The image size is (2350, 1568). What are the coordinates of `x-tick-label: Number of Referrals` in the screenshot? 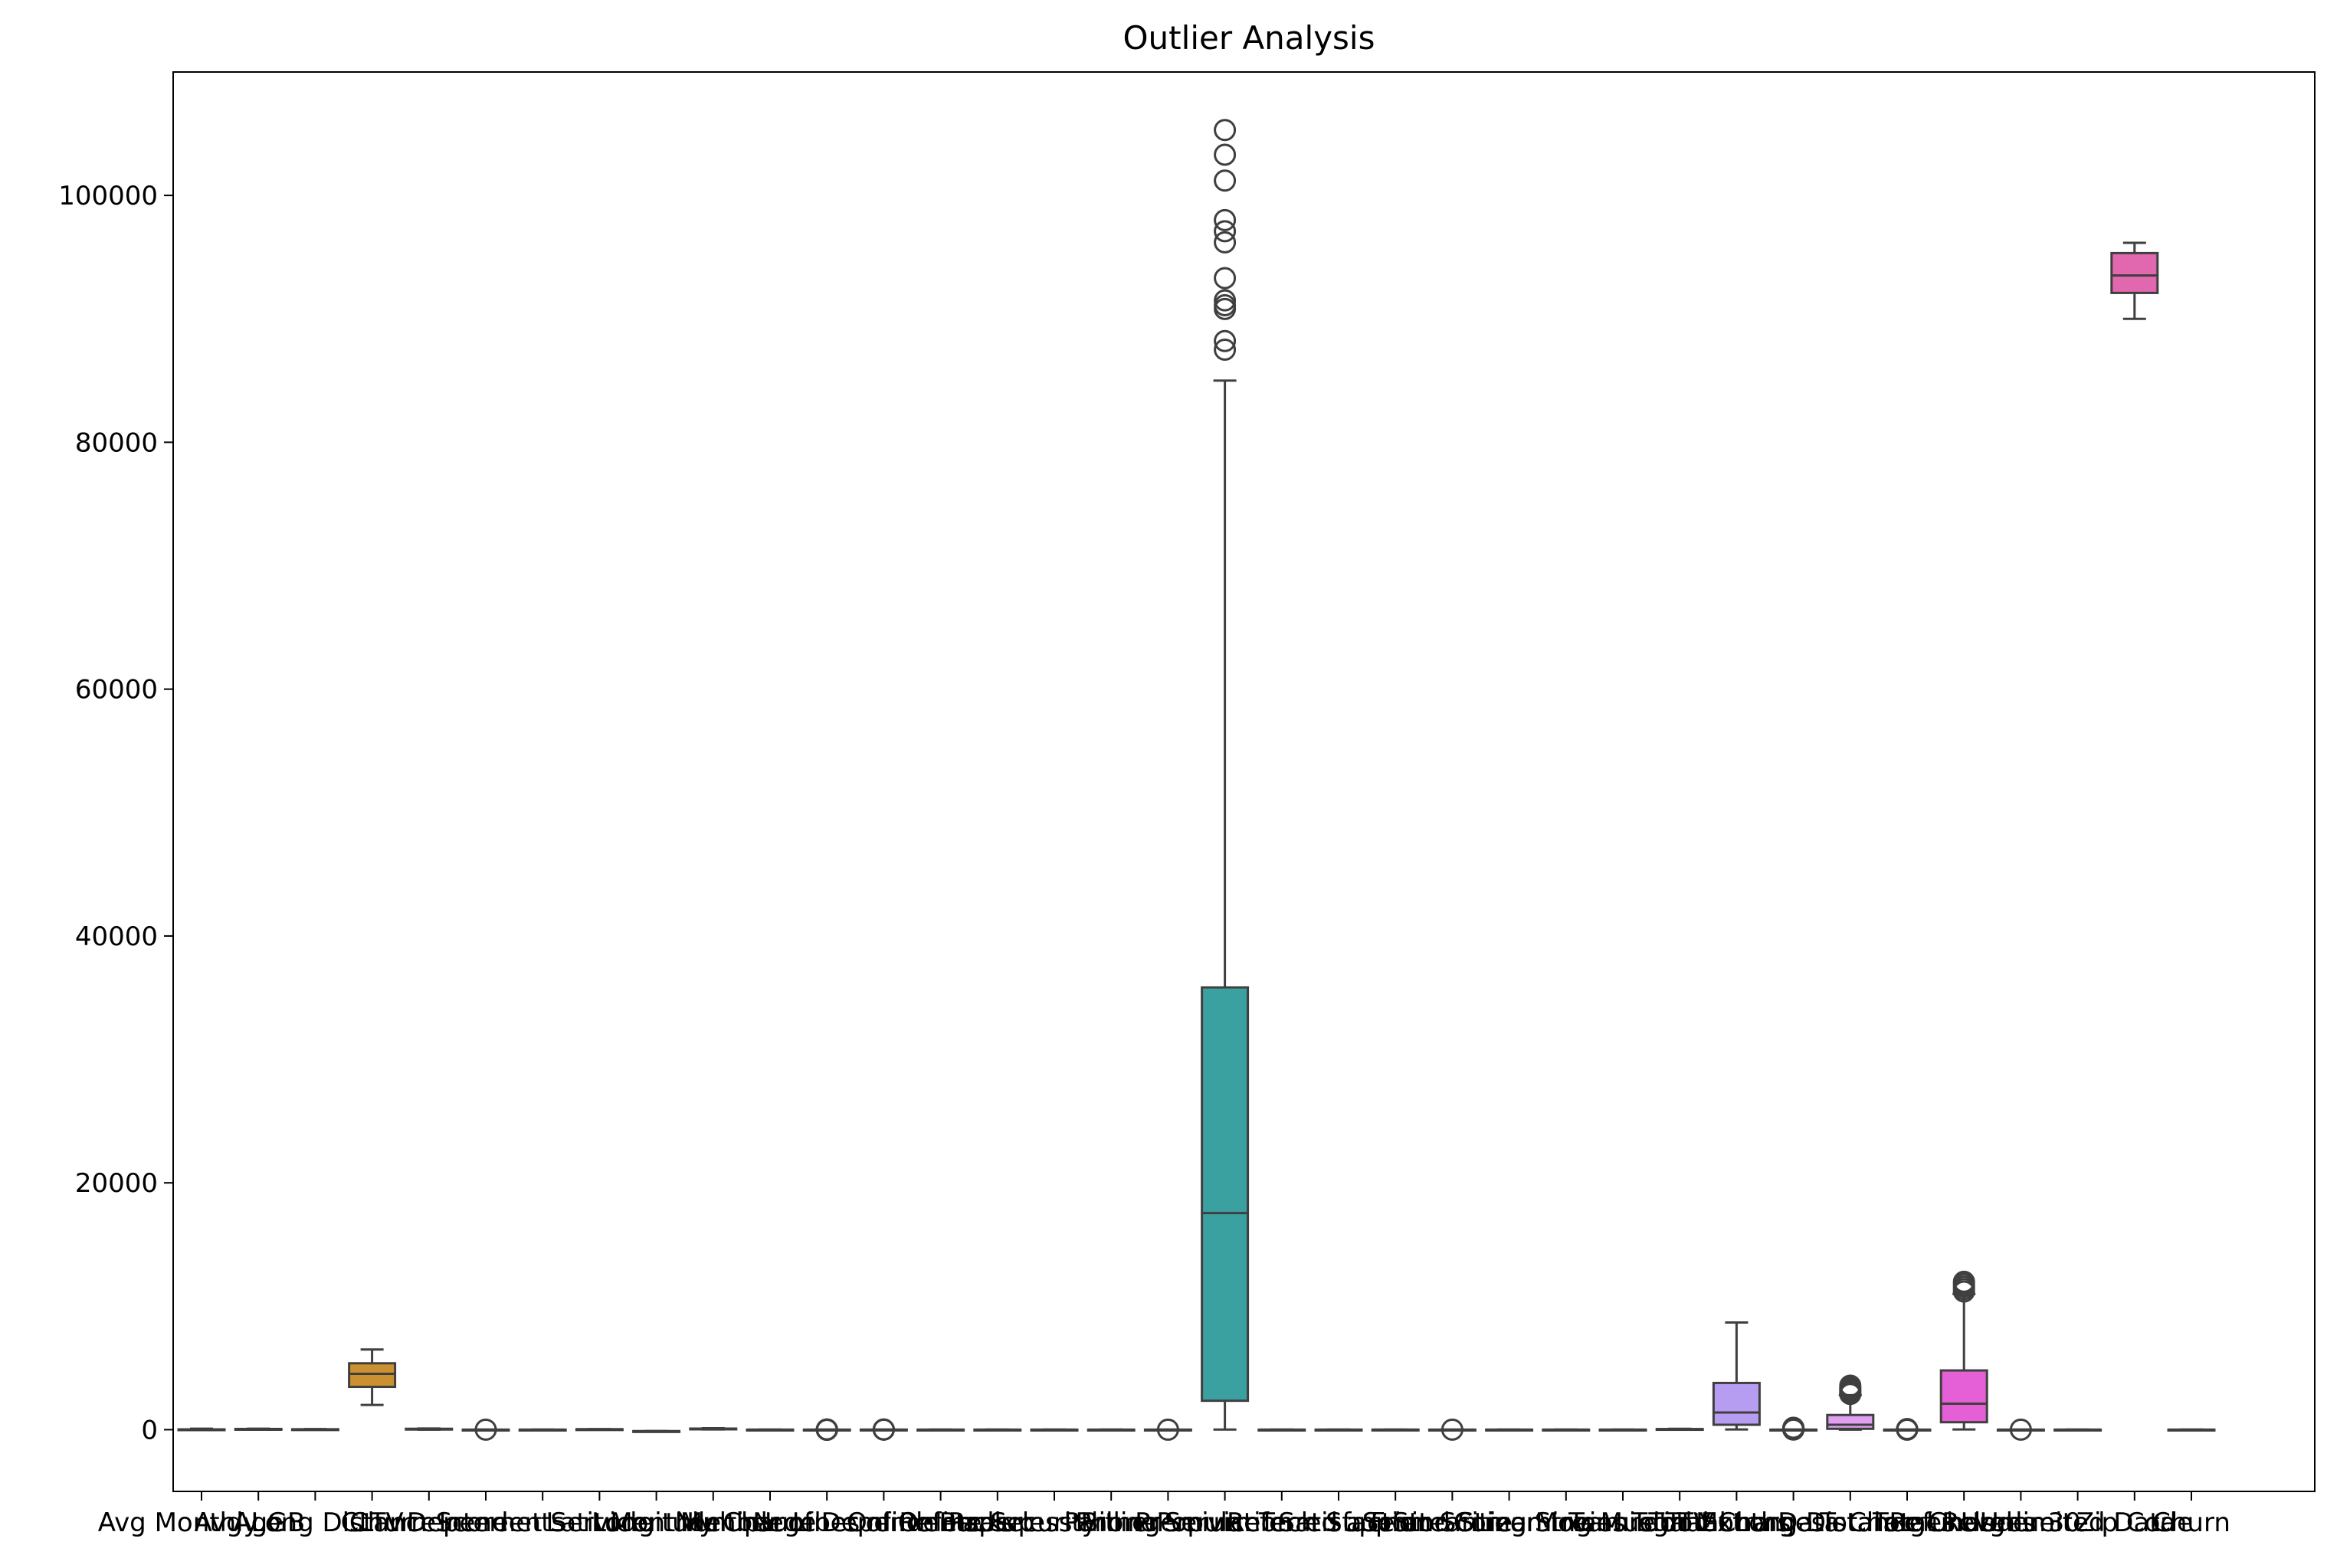 It's located at (883, 1522).